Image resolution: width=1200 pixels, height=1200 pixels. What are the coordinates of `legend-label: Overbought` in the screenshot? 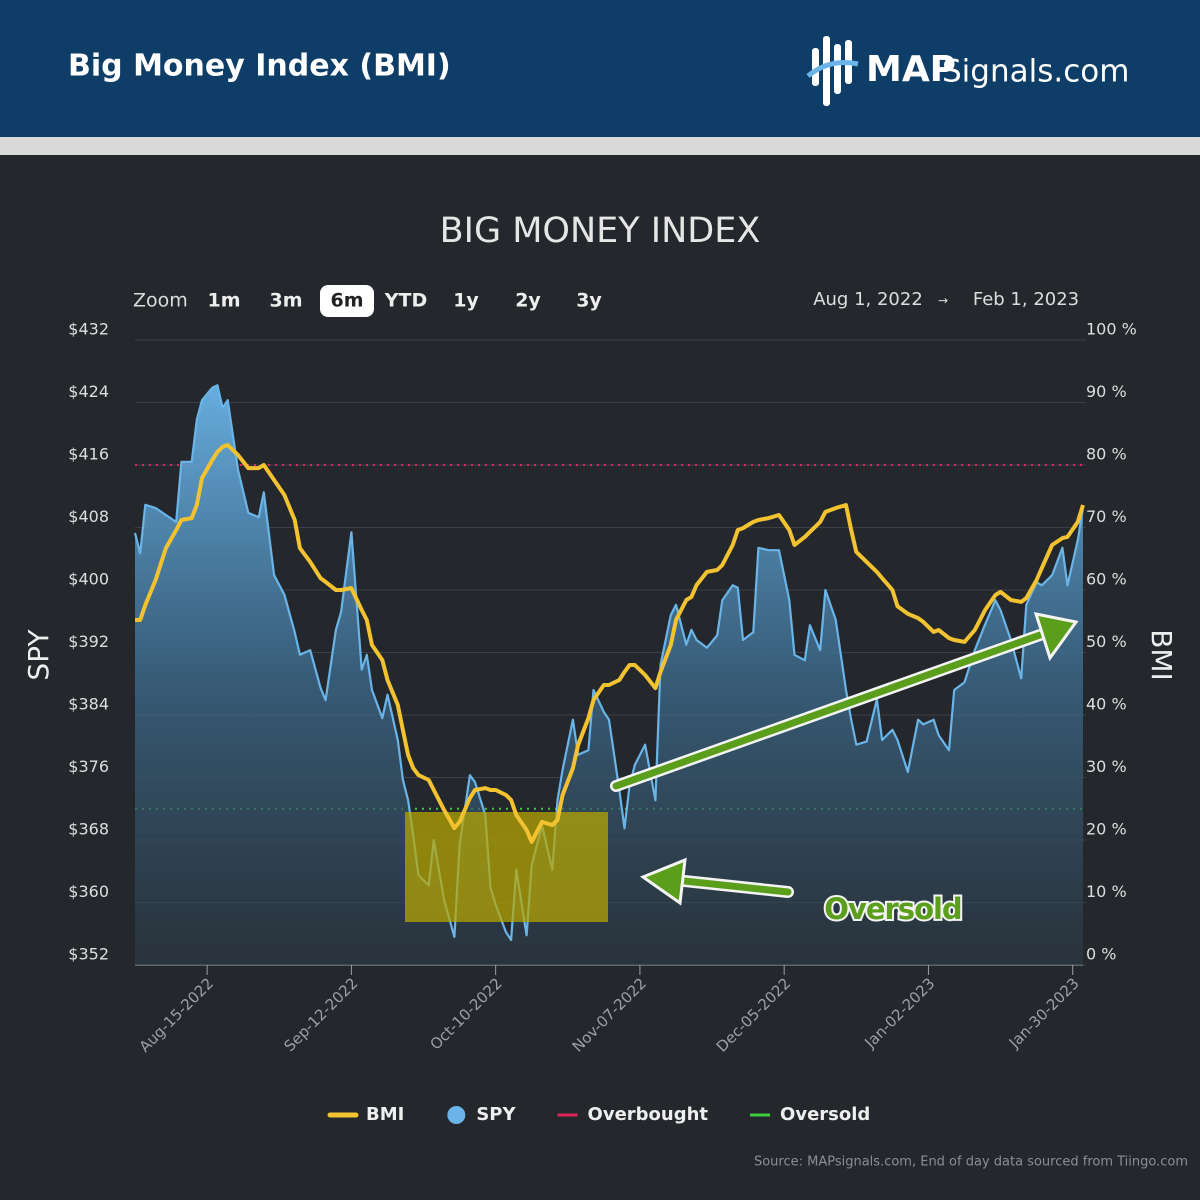 It's located at (648, 1114).